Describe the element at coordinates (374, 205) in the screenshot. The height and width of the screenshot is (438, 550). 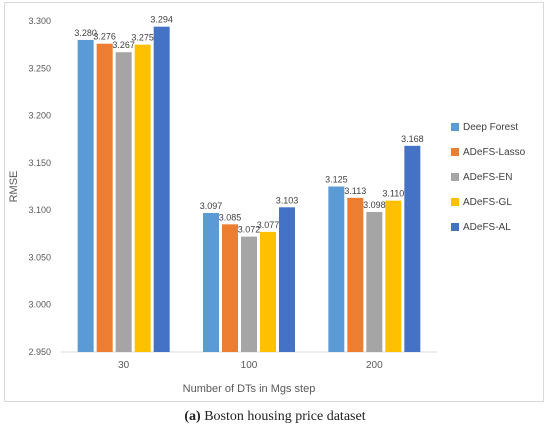
I see `data-label: 3.098` at that location.